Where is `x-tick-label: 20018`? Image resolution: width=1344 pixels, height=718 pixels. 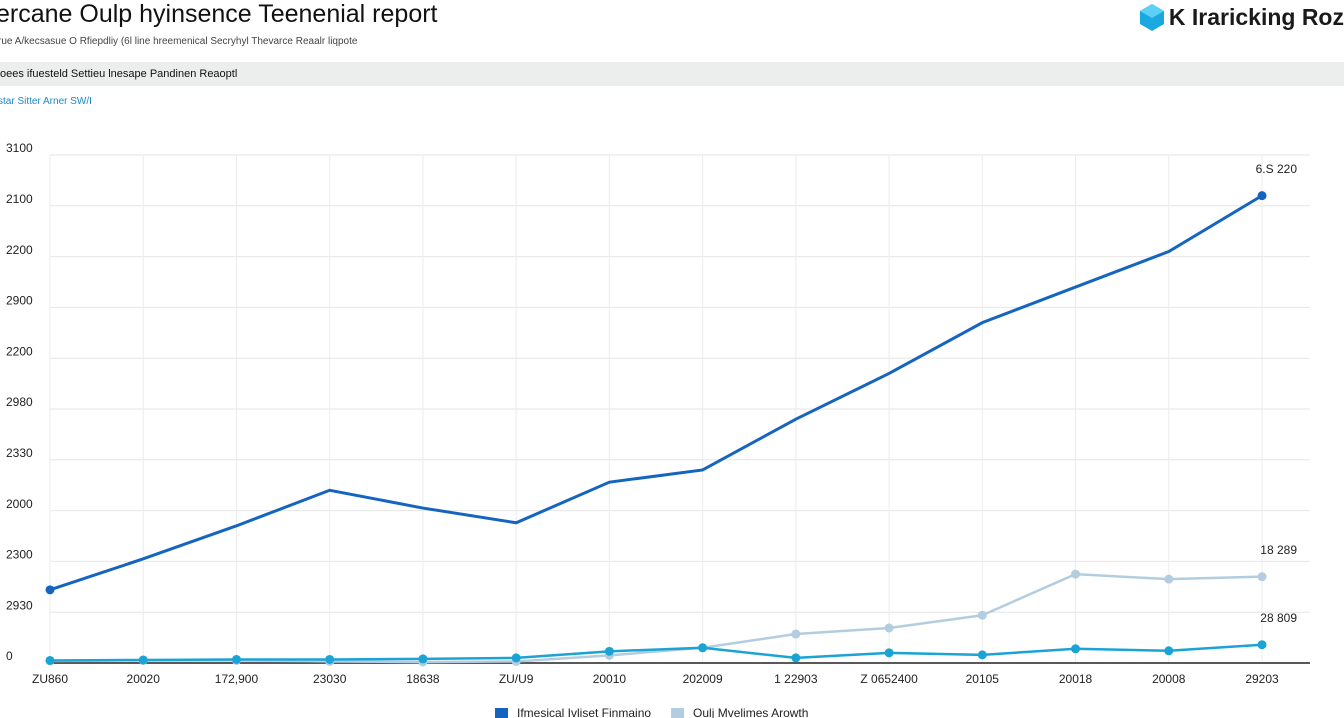
x-tick-label: 20018 is located at coordinates (1076, 679).